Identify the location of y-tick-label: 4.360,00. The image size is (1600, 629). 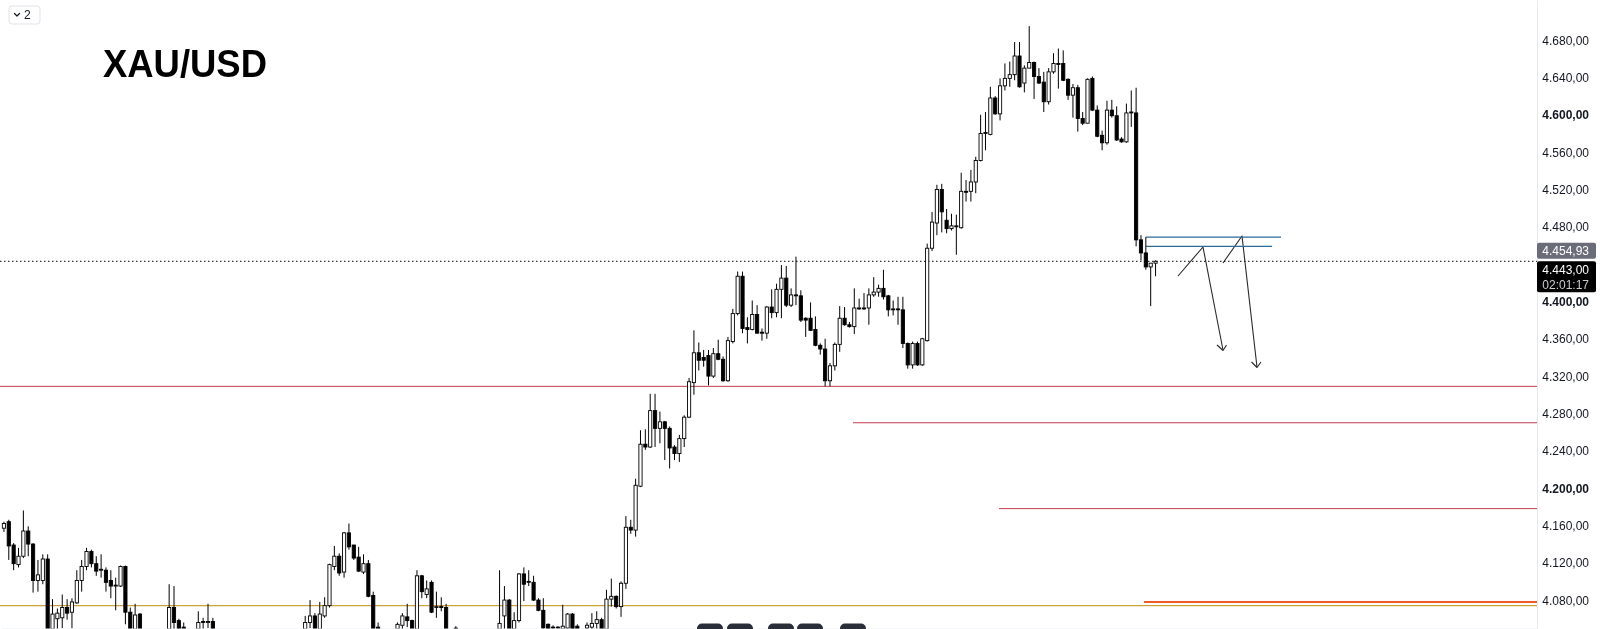
(1566, 339).